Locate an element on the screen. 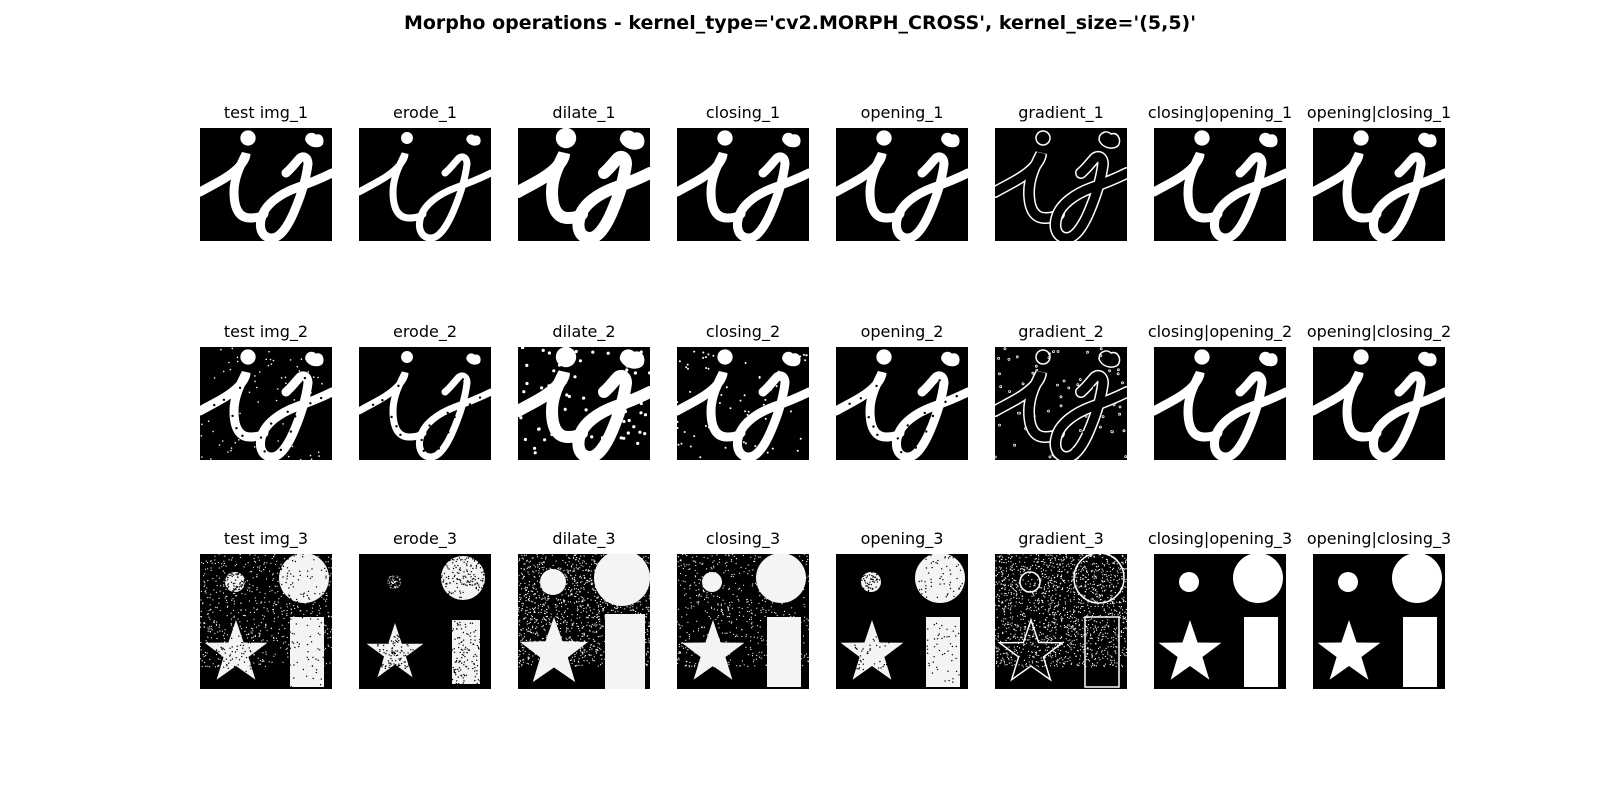 Image resolution: width=1600 pixels, height=800 pixels. subplot-erode: erode_1 is located at coordinates (425, 172).